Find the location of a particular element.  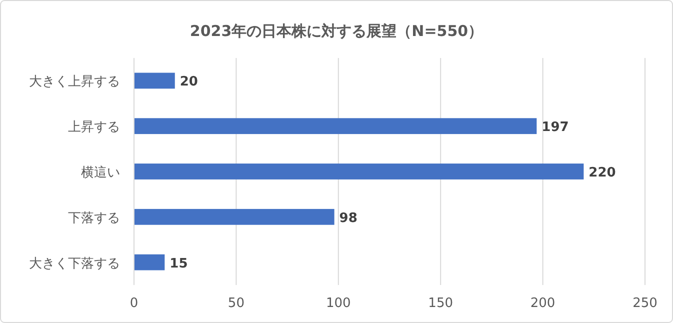

y-tick-label: 下落する is located at coordinates (94, 218).